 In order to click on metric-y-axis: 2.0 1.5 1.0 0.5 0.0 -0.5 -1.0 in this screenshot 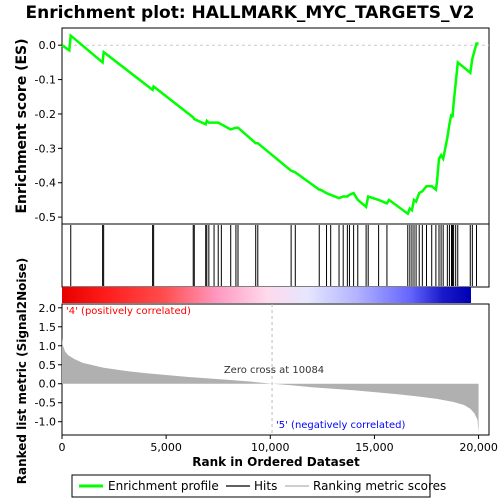, I will do `click(48, 365)`.